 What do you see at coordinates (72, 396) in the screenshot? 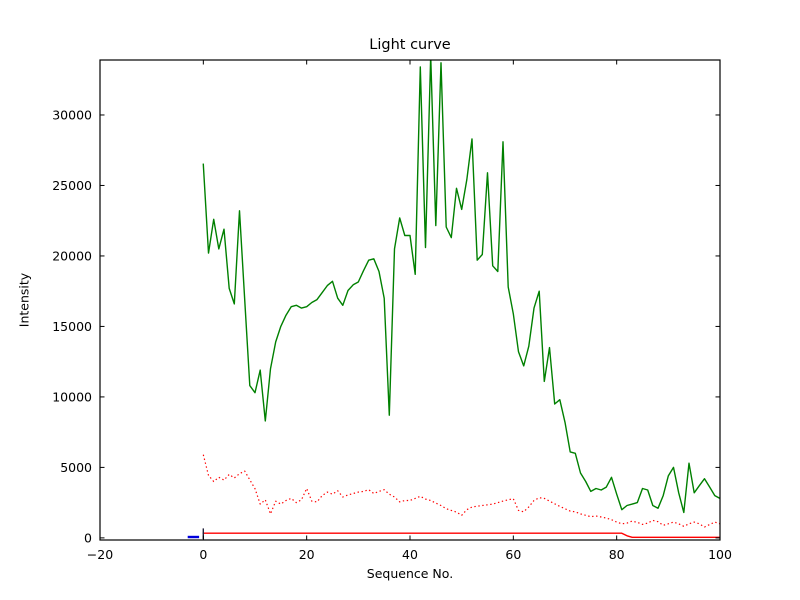
I see `y-tick-label: 10000` at bounding box center [72, 396].